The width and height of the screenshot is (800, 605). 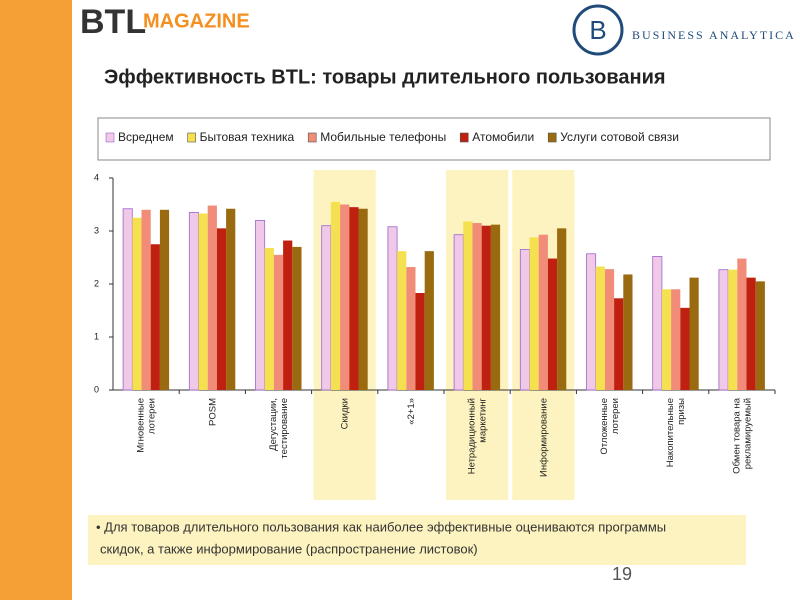 I want to click on x-tick-label: Мгновенныелотереи, so click(x=146, y=425).